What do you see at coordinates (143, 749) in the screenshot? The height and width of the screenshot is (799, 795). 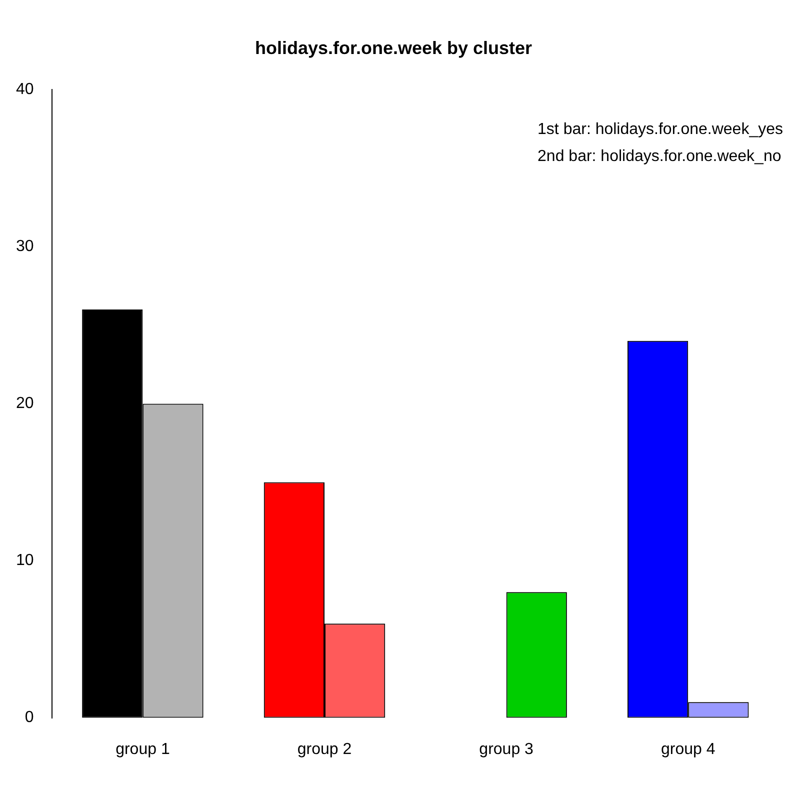 I see `x-tick-label: group 1` at bounding box center [143, 749].